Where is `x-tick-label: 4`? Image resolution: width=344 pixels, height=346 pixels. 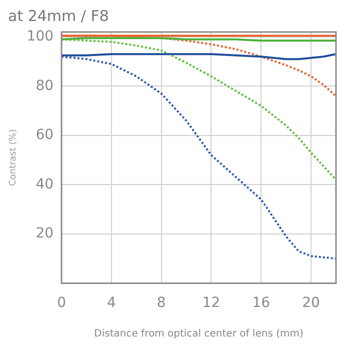 x-tick-label: 4 is located at coordinates (111, 303).